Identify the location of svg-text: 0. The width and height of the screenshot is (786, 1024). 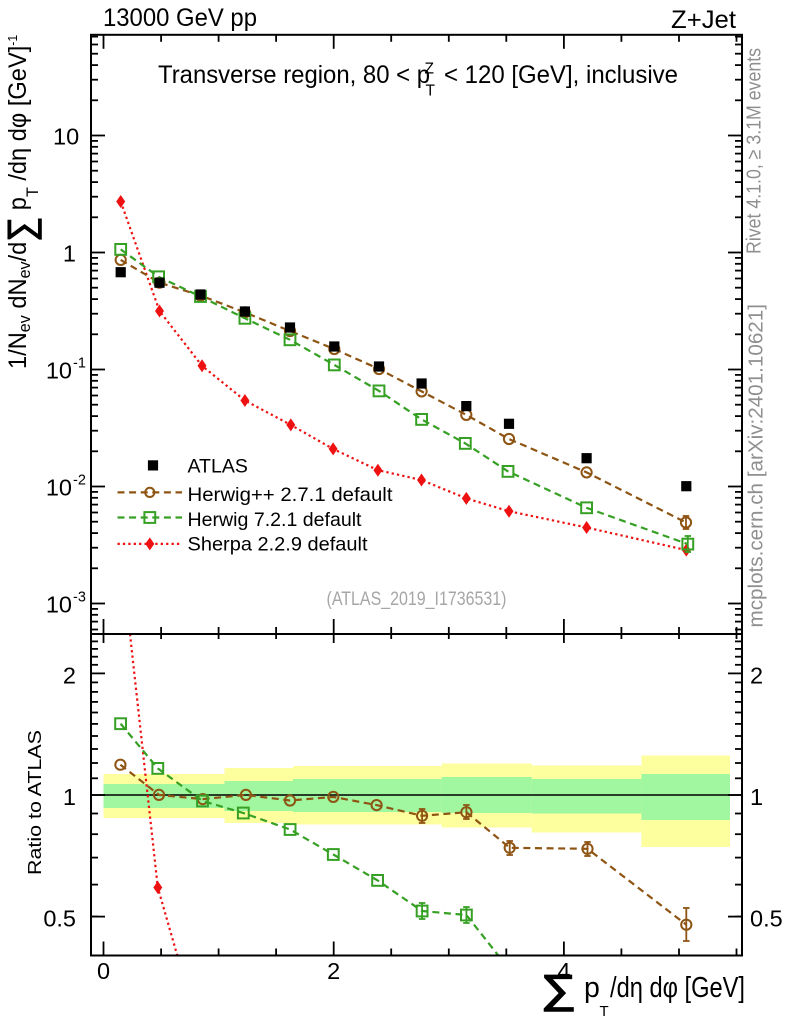
(103, 971).